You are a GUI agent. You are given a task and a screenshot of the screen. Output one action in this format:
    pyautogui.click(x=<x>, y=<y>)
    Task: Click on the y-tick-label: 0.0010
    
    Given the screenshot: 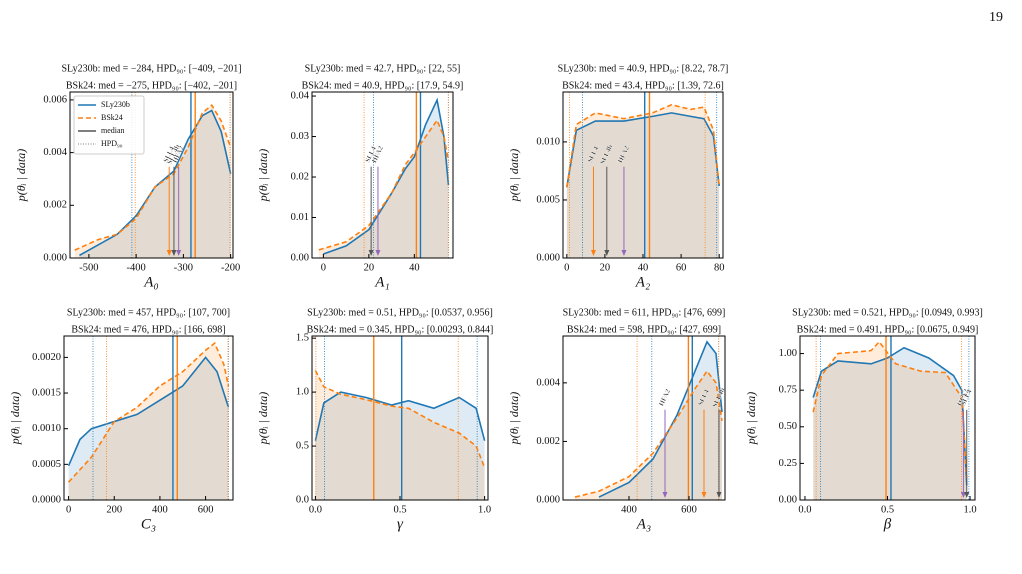 What is the action you would take?
    pyautogui.click(x=46, y=428)
    